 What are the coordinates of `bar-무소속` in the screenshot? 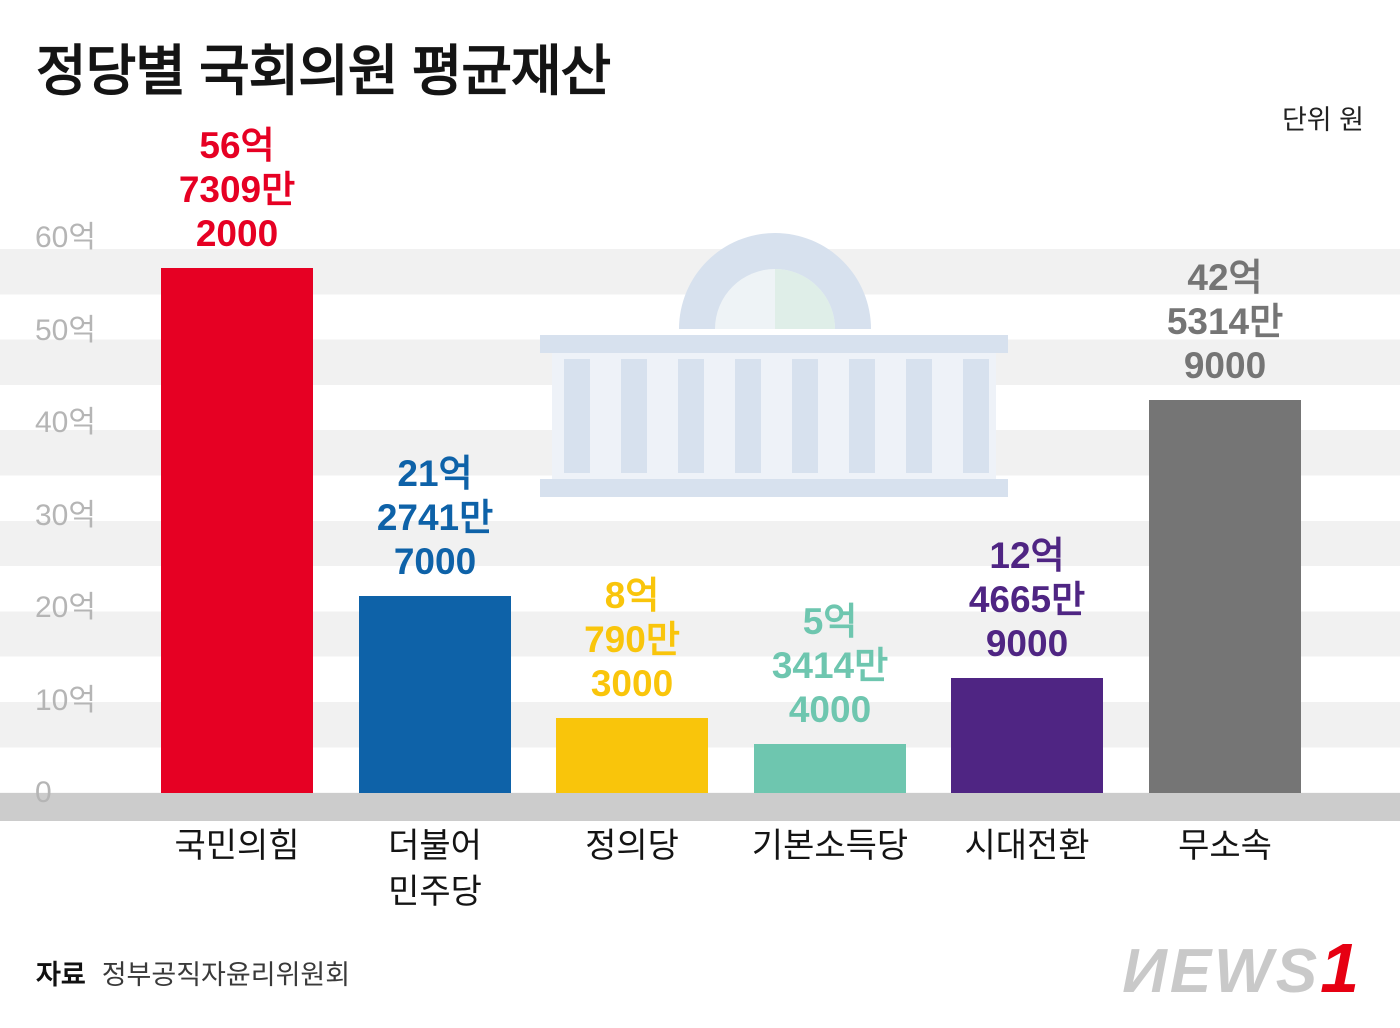 It's located at (1225, 596).